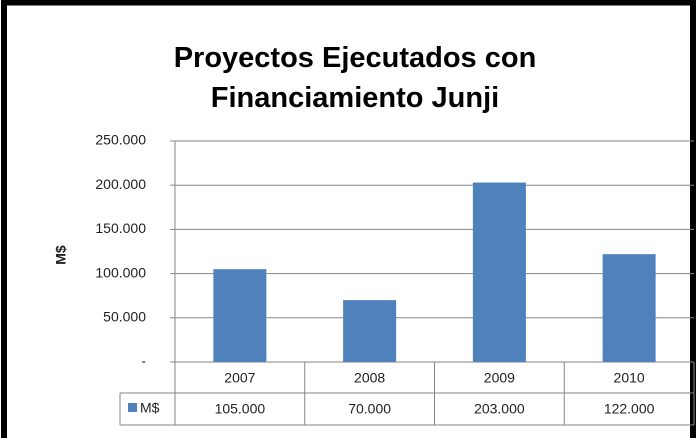 The image size is (696, 438). I want to click on x-tick-label: 2007, so click(239, 378).